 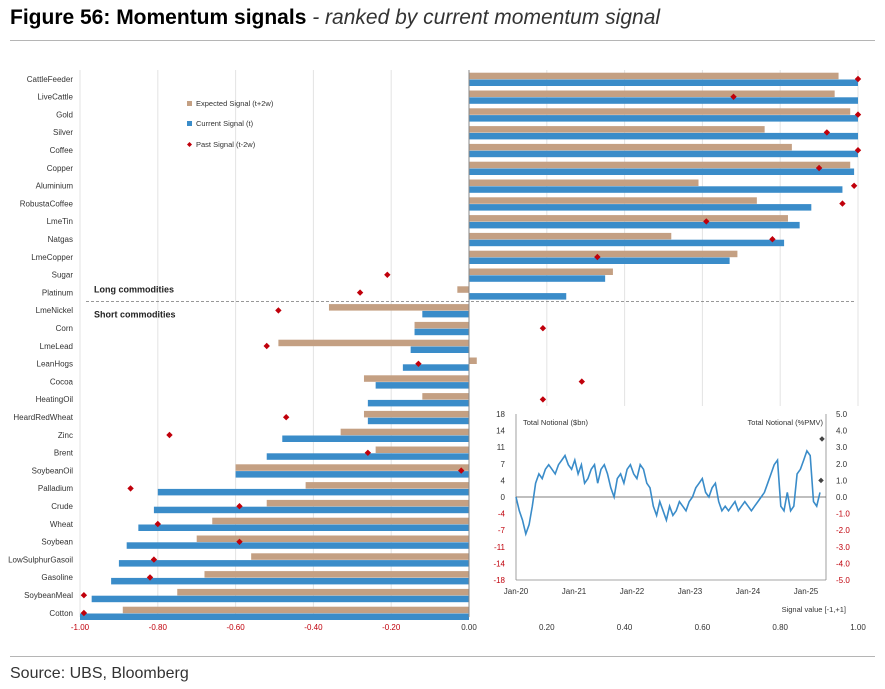 What do you see at coordinates (60, 221) in the screenshot?
I see `category-label: LmeTin` at bounding box center [60, 221].